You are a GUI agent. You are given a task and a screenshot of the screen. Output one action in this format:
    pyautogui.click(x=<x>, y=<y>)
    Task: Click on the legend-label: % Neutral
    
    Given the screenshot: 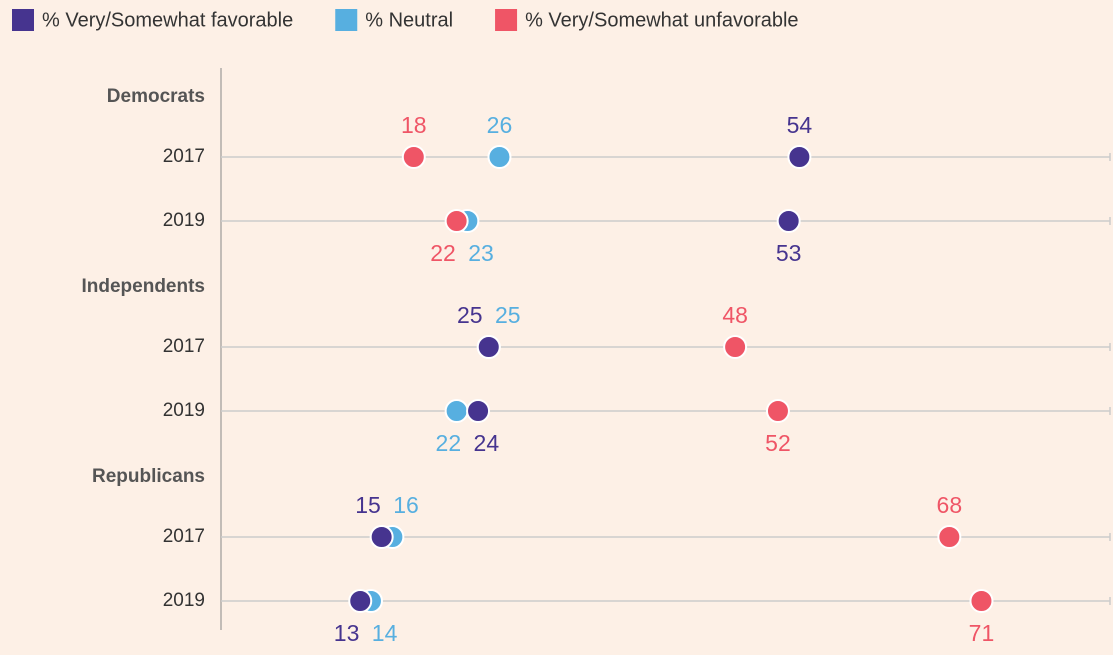 What is the action you would take?
    pyautogui.click(x=409, y=20)
    